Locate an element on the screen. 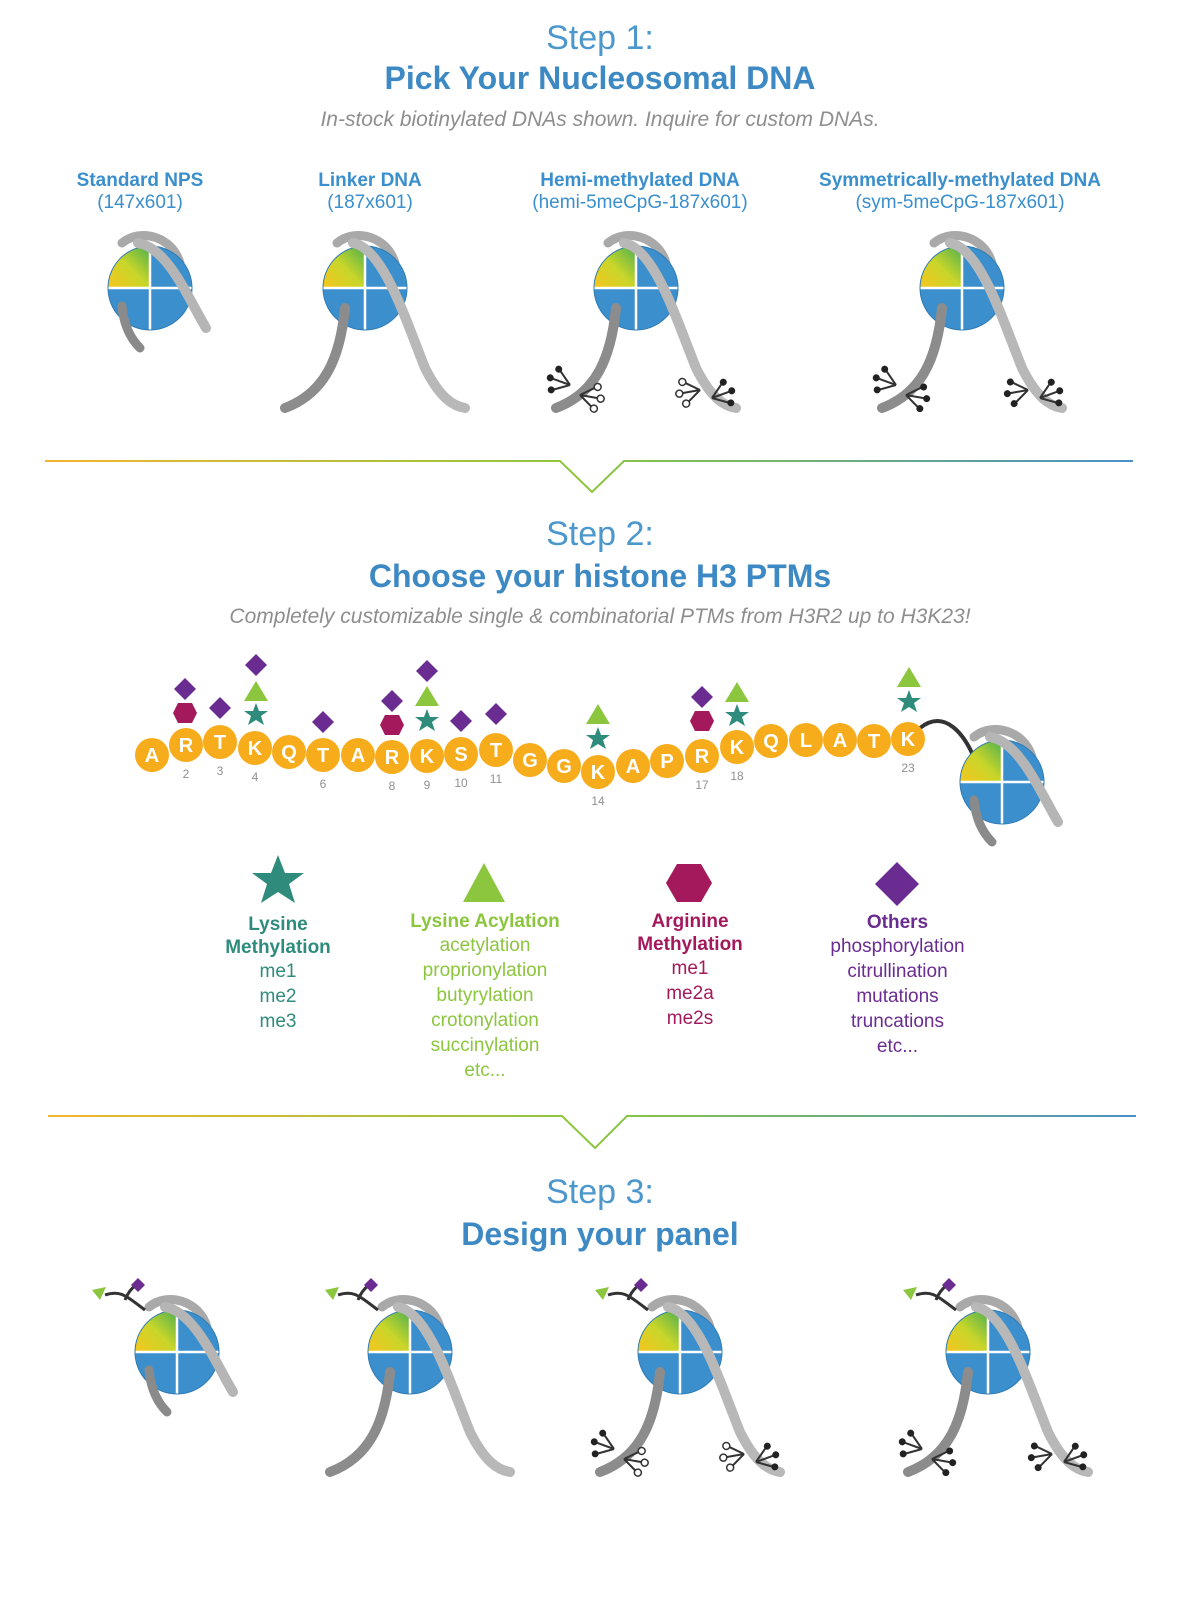  legend-item: succinylation is located at coordinates (485, 1045).